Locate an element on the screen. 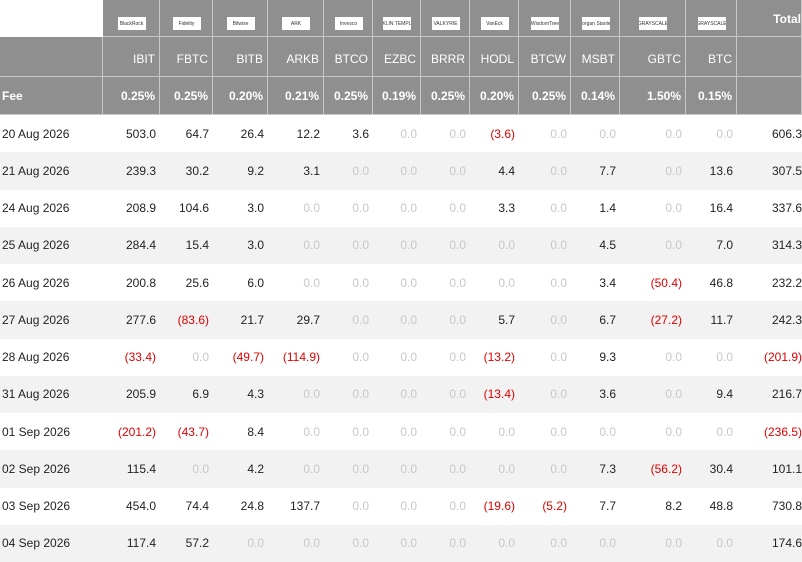 The height and width of the screenshot is (562, 802). flow-cell: 3.3 is located at coordinates (494, 208).